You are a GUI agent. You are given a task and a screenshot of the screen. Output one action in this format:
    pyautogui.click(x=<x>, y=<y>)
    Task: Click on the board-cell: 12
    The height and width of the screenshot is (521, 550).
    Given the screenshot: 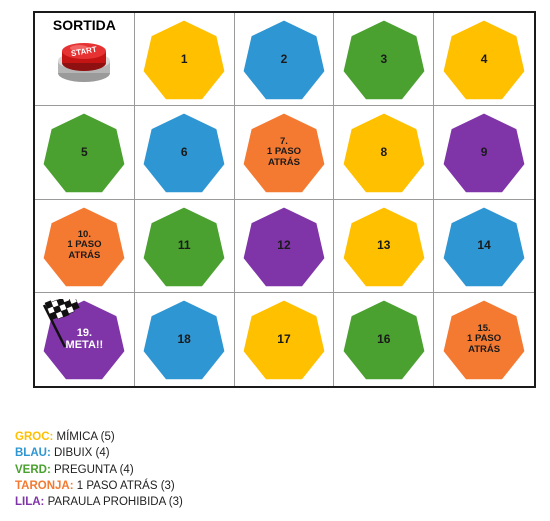 What is the action you would take?
    pyautogui.click(x=284, y=246)
    